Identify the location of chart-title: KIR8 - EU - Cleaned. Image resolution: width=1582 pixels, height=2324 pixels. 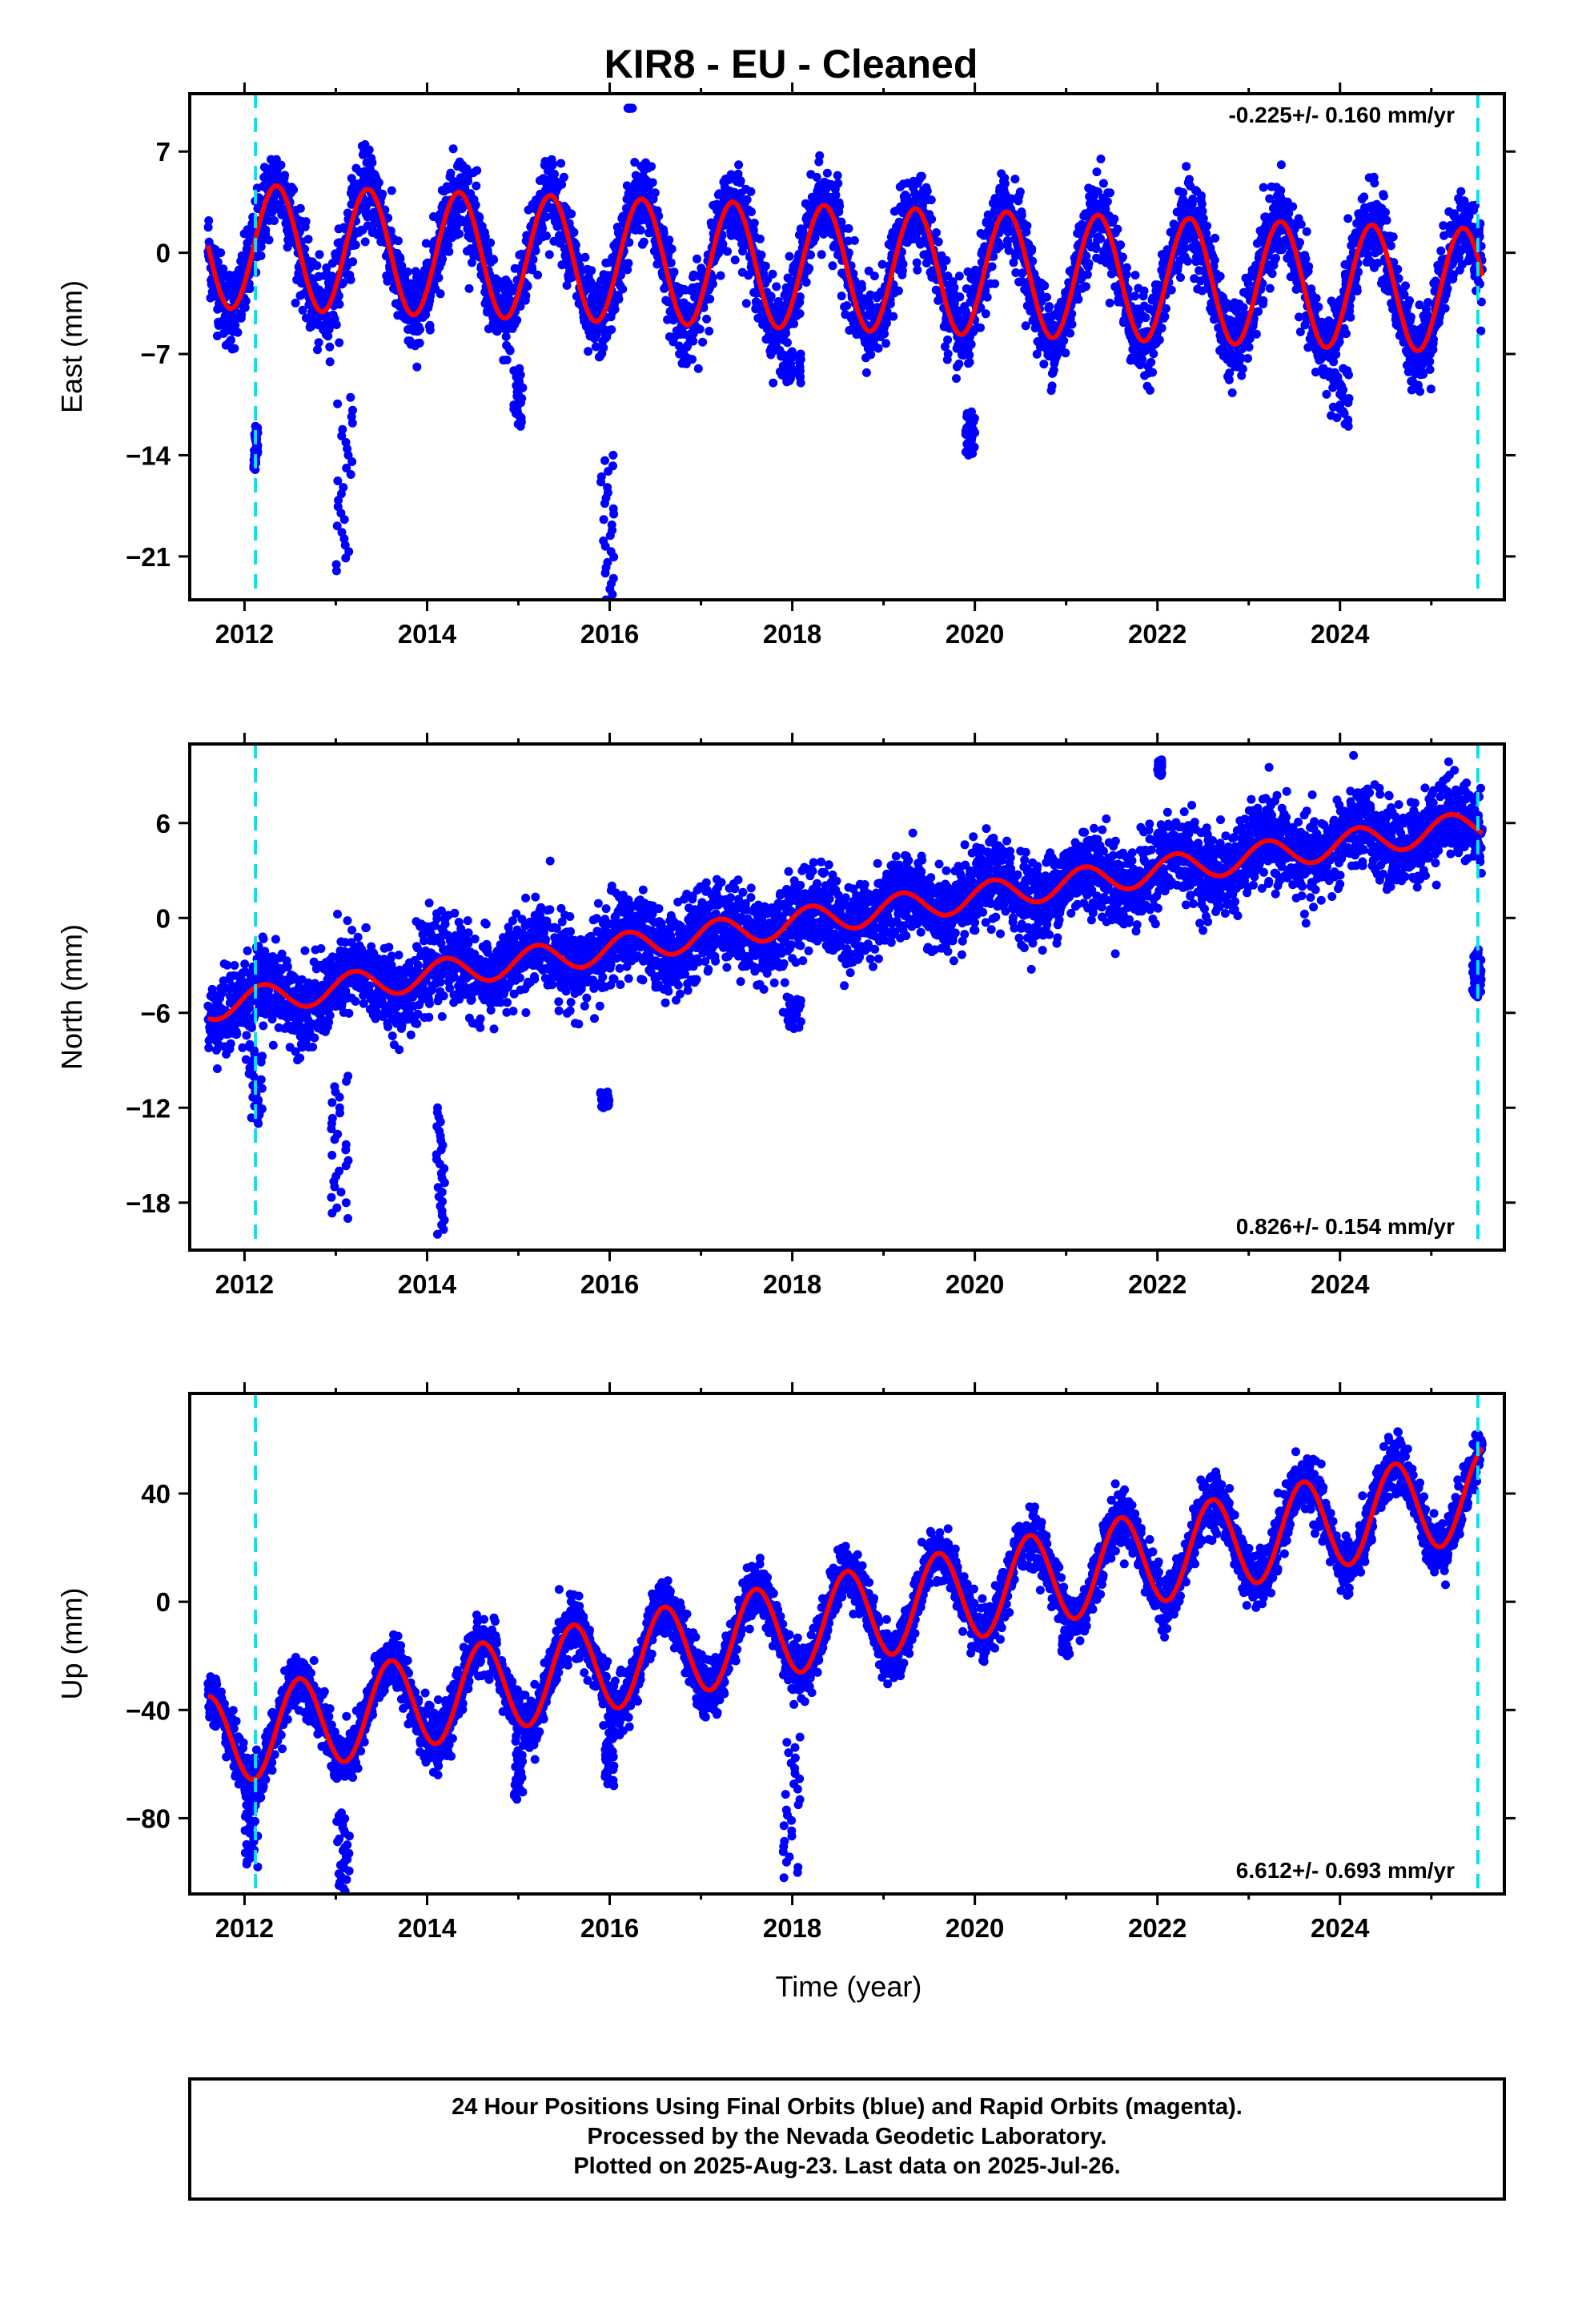
(791, 64).